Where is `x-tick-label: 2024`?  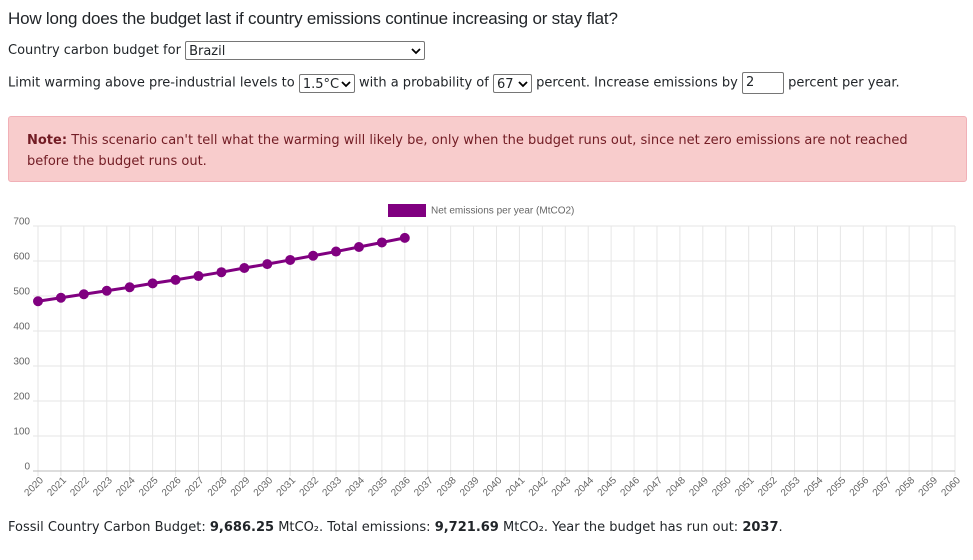 x-tick-label: 2024 is located at coordinates (126, 487).